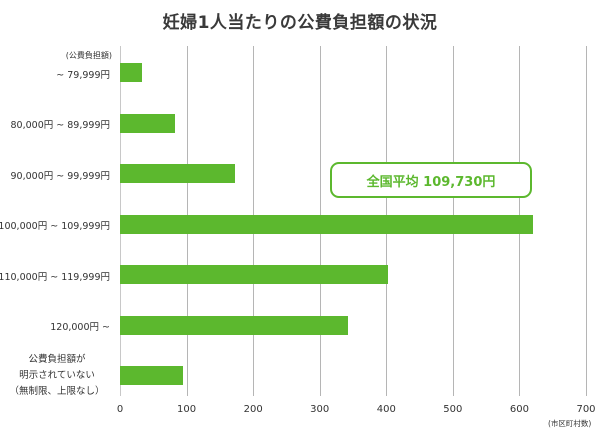 This screenshot has width=600, height=440. I want to click on category-label: 120,000円 ~, so click(80, 327).